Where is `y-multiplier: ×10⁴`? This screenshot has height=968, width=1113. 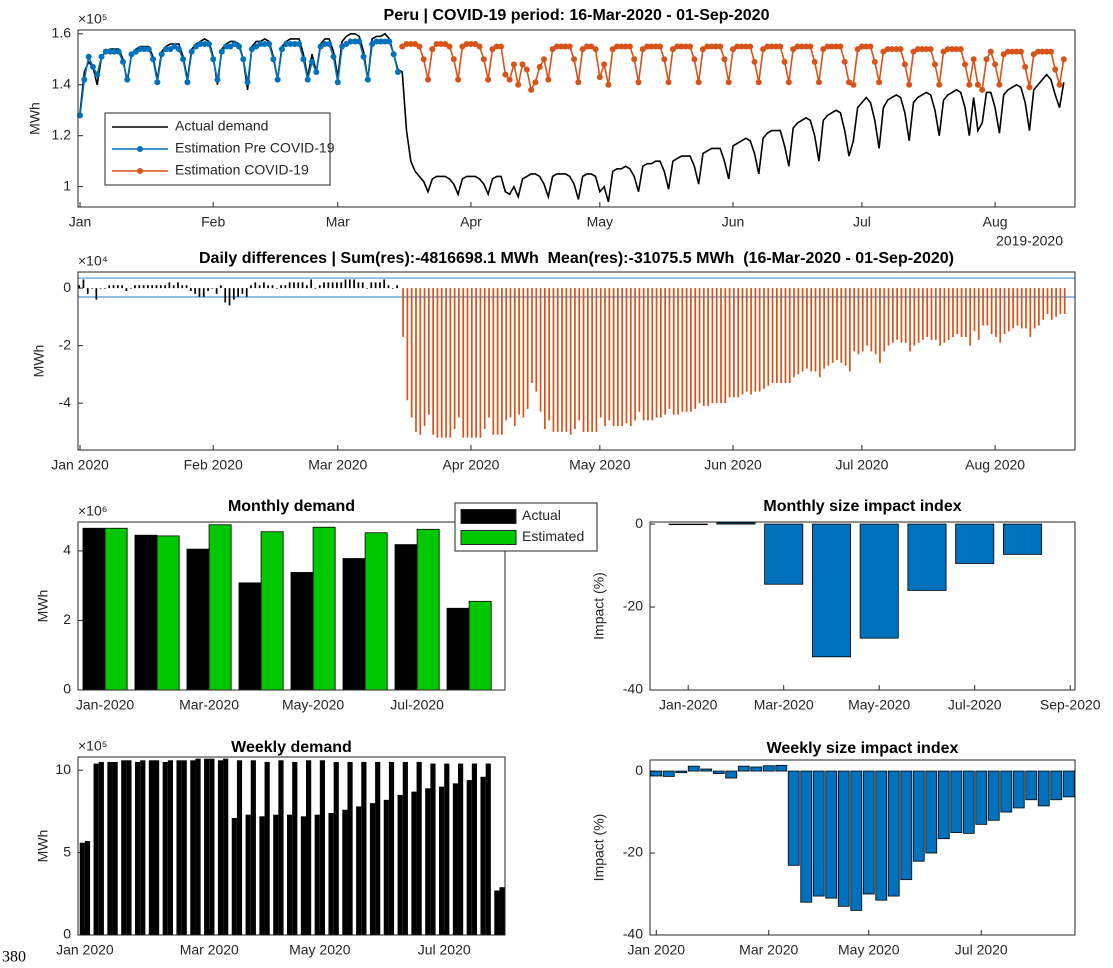
y-multiplier: ×10⁴ is located at coordinates (93, 261).